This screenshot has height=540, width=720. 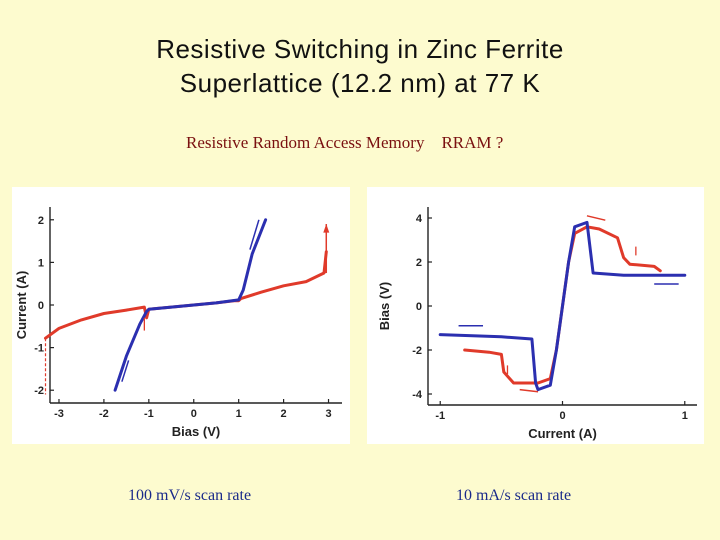 I want to click on x-tick-label: 2, so click(x=284, y=414).